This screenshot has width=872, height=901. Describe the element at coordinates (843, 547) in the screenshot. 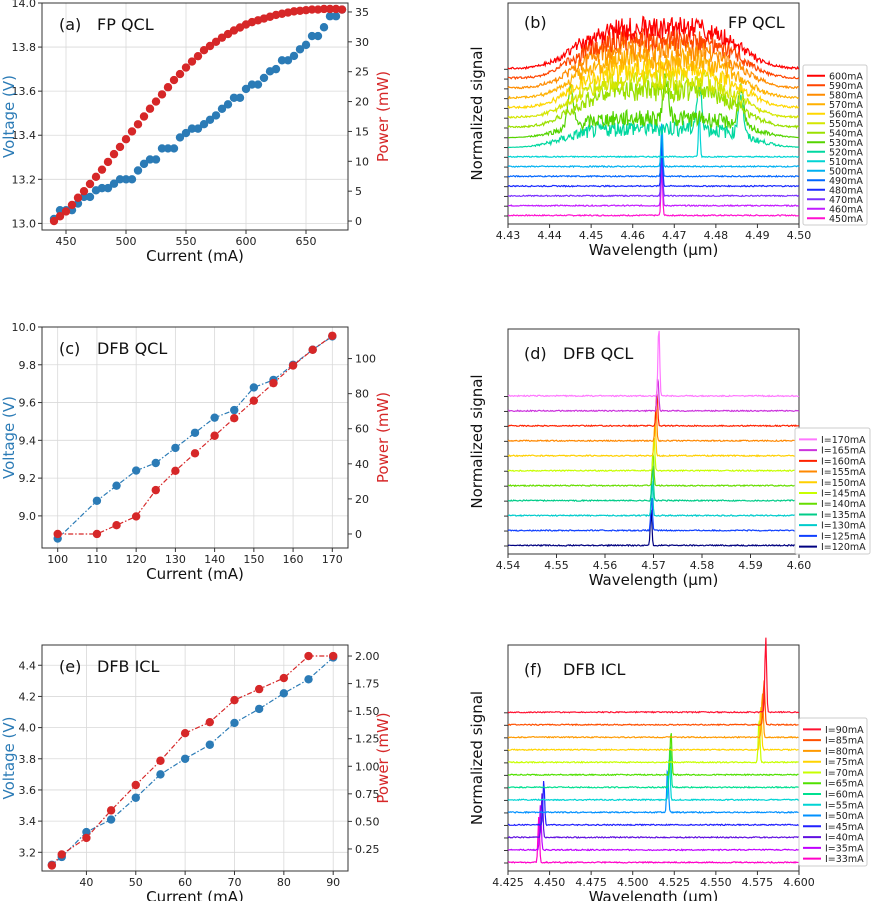

I see `legend-label: I=120mA` at that location.